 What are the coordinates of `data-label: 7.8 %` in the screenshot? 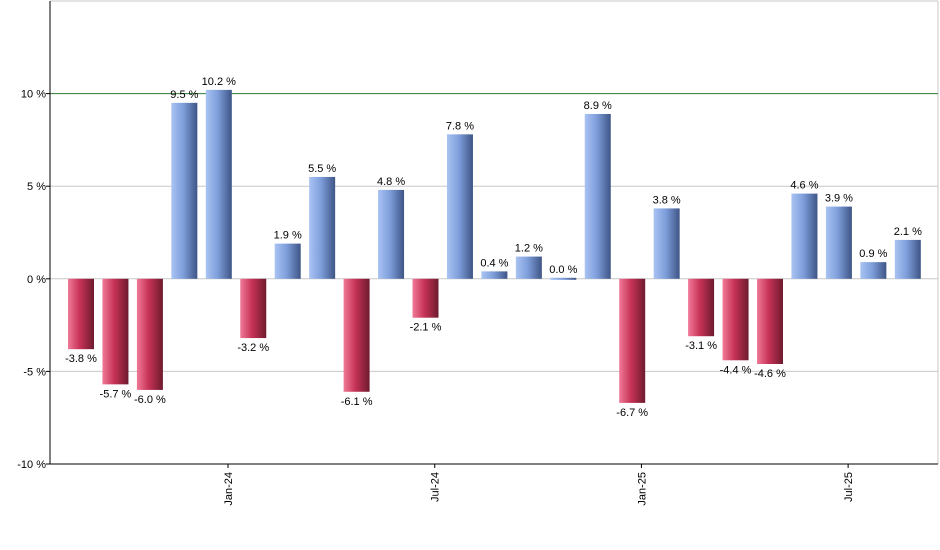 It's located at (460, 126).